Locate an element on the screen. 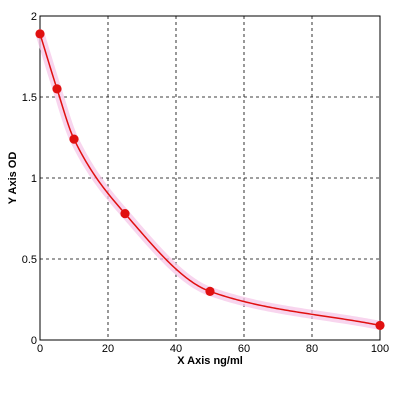 This screenshot has width=402, height=406. y-tick-label: 0 is located at coordinates (34, 341).